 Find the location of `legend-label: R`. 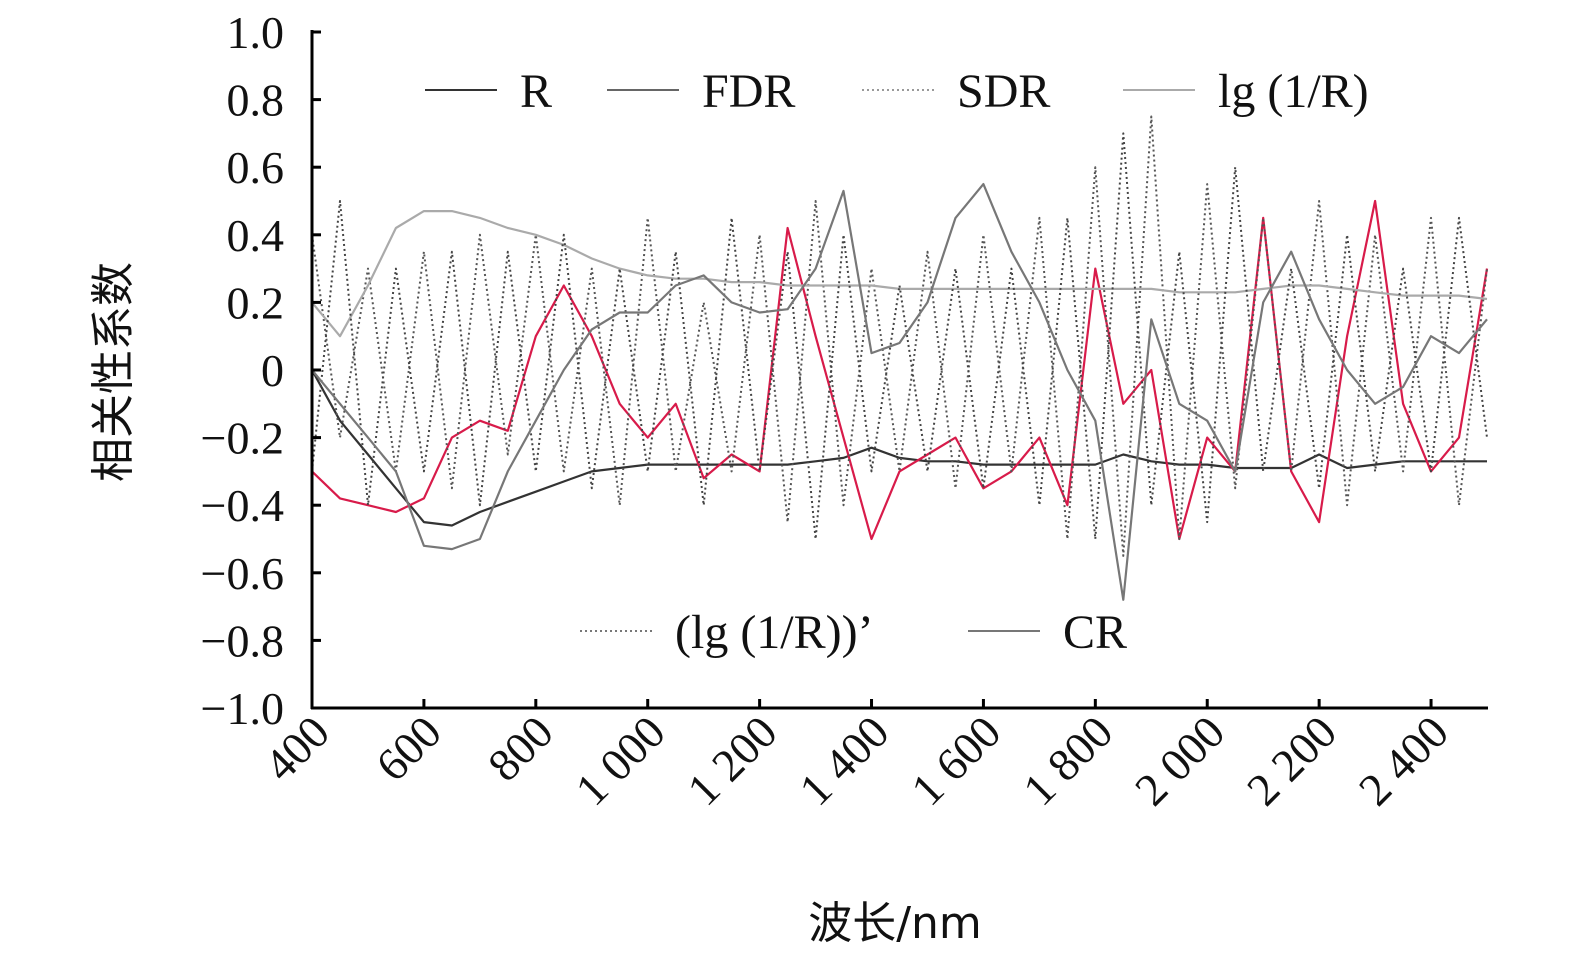

legend-label: R is located at coordinates (536, 91).